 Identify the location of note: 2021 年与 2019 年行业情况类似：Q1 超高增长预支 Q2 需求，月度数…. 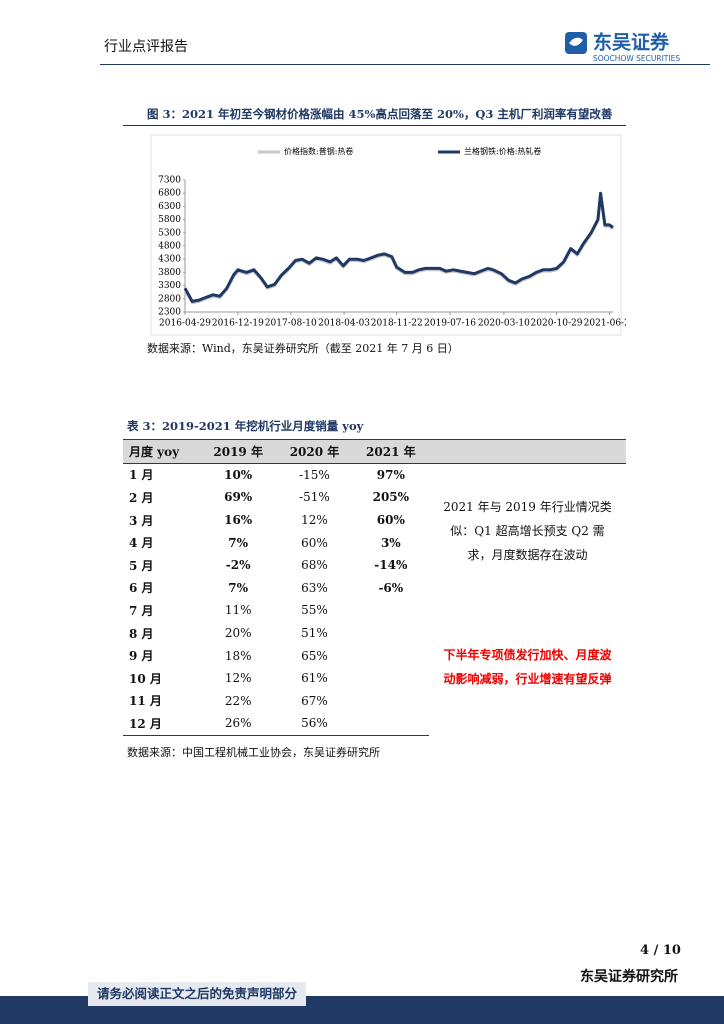
(527, 531).